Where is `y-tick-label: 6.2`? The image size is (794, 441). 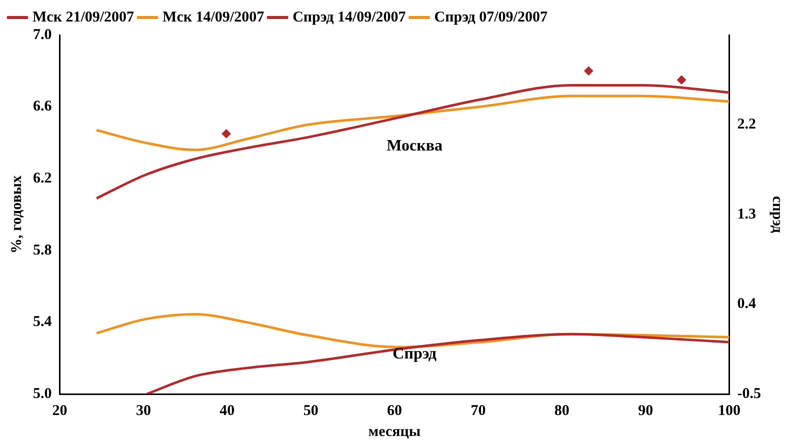
y-tick-label: 6.2 is located at coordinates (42, 178).